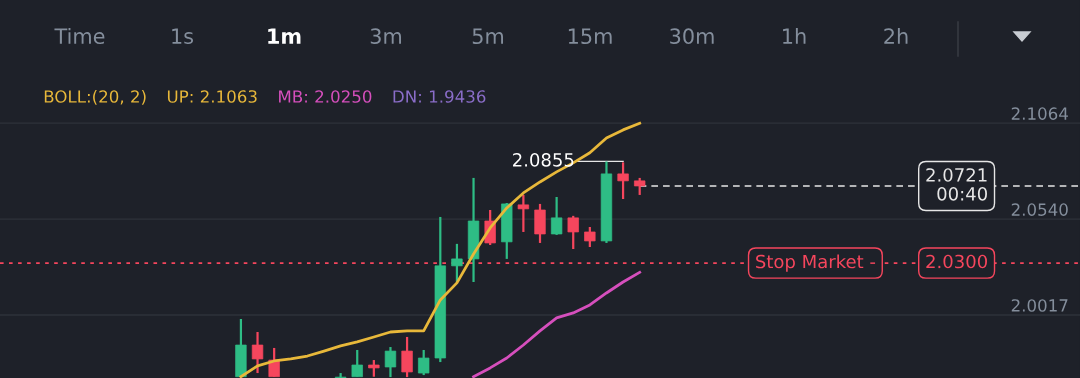 This screenshot has height=378, width=1080. I want to click on annotation: 2.0721 00:40, so click(956, 184).